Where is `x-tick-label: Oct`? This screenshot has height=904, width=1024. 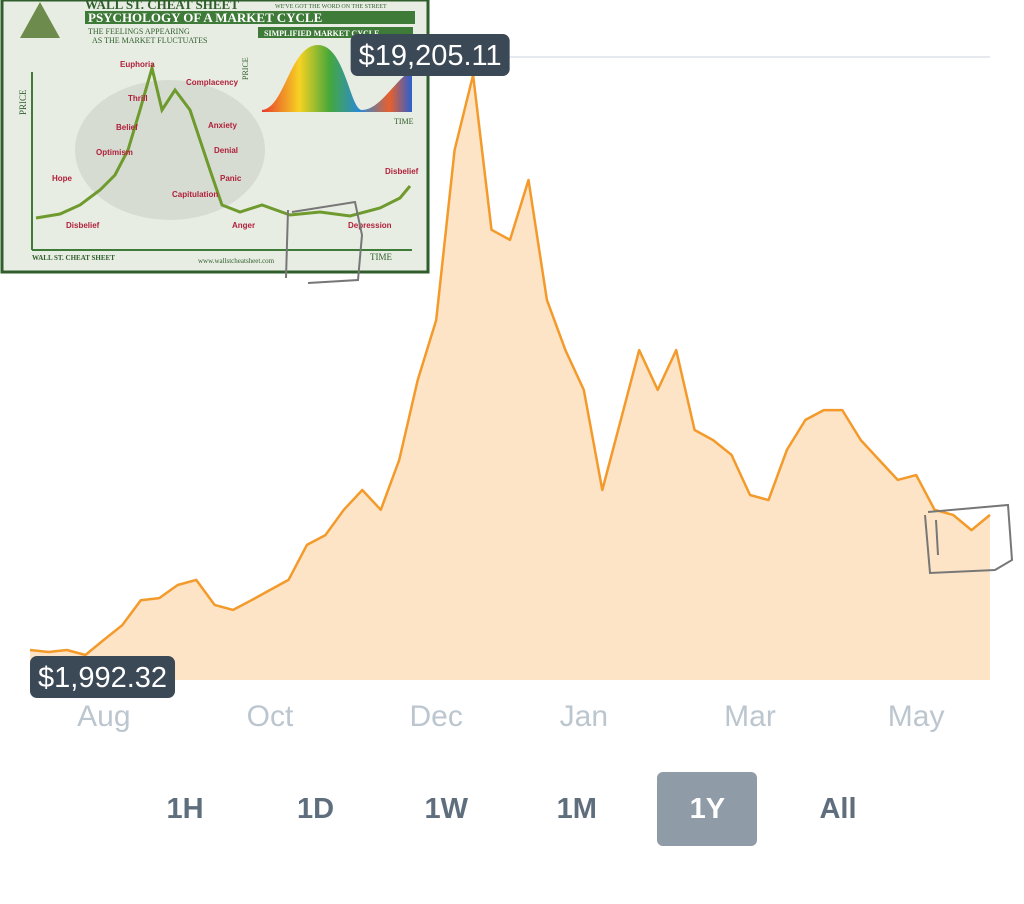 x-tick-label: Oct is located at coordinates (270, 716).